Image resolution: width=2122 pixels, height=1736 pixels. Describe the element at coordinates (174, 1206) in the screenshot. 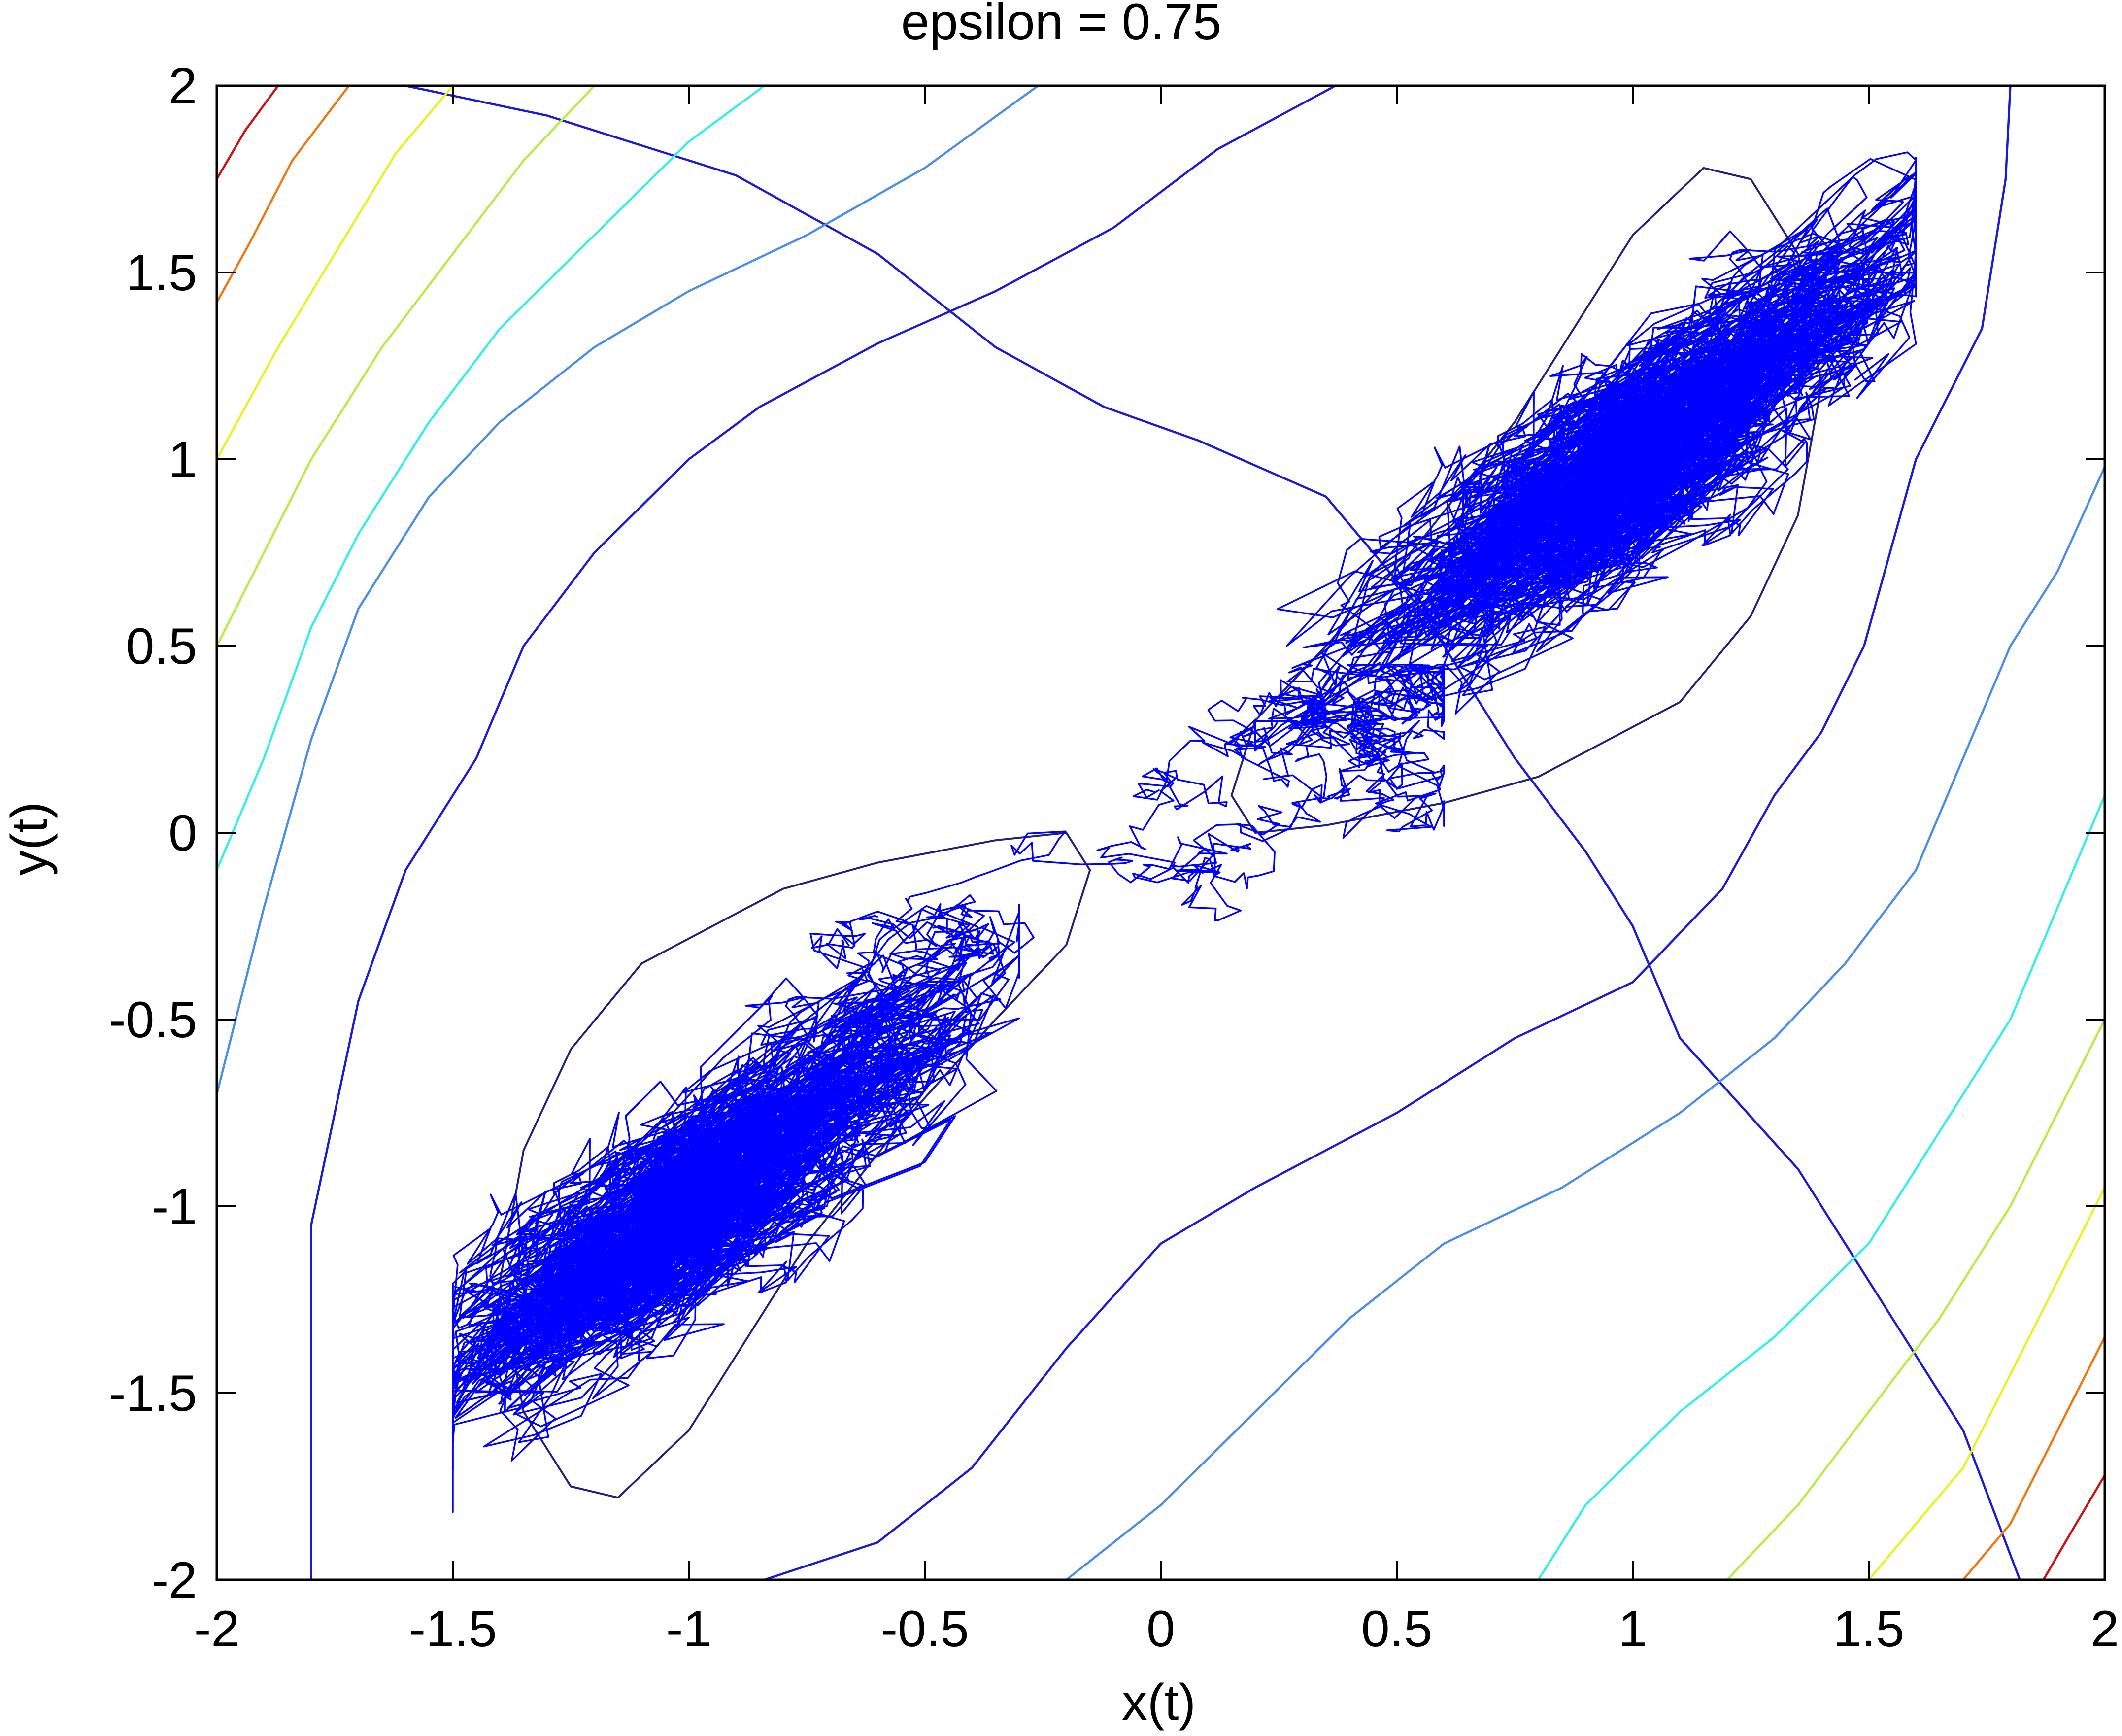

I see `y-tick-label-3: -1` at that location.